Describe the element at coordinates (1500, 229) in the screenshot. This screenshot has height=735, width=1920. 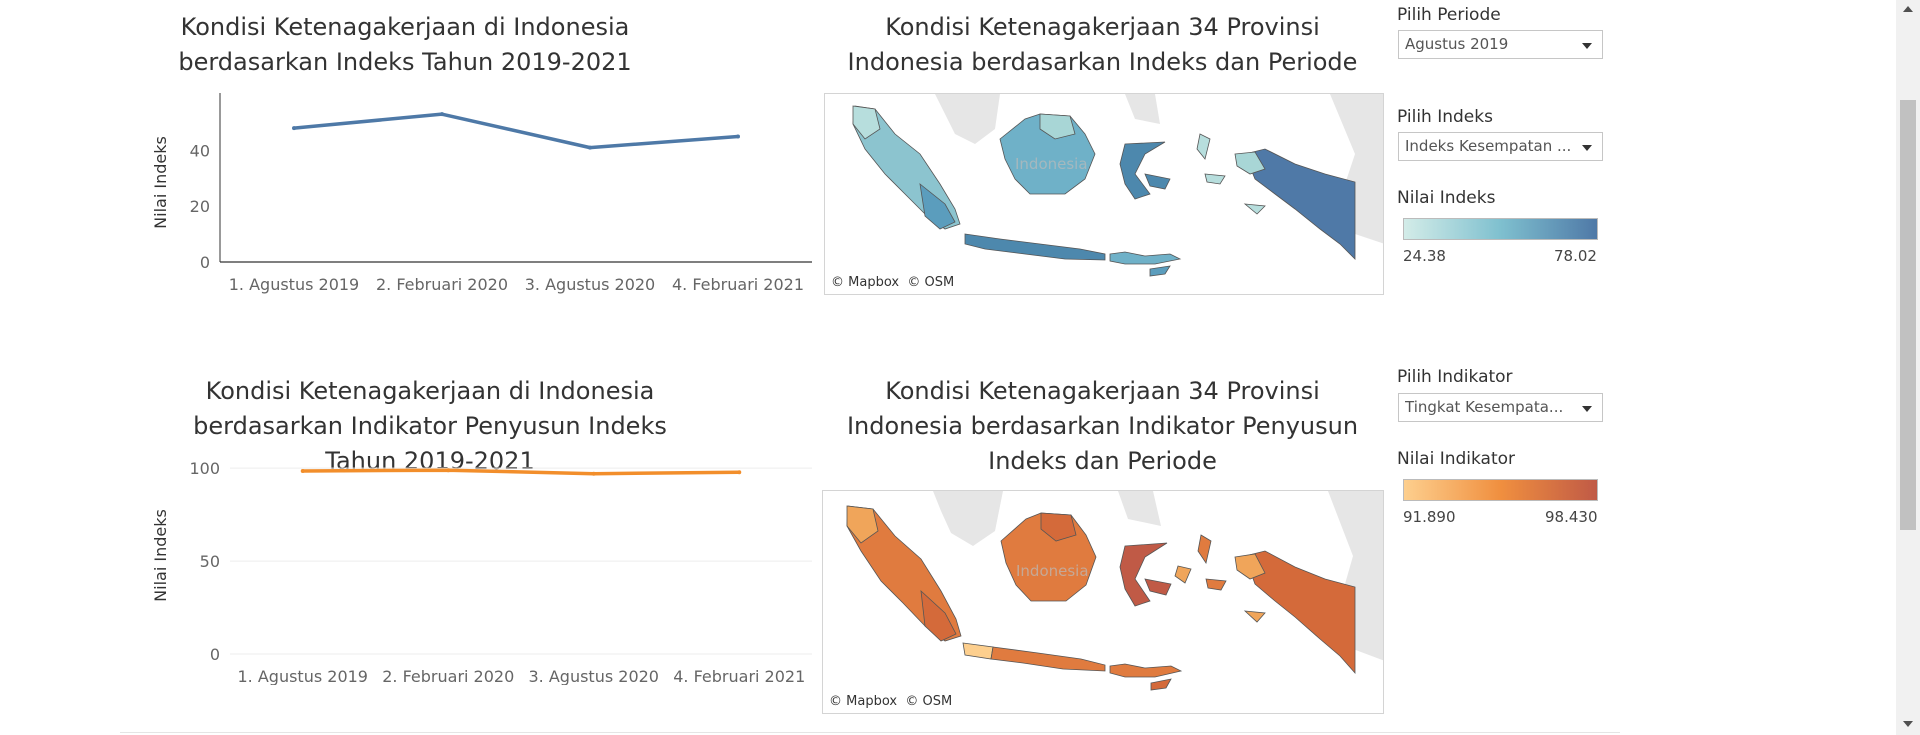
I see `nilai-indeks-legend-bar` at that location.